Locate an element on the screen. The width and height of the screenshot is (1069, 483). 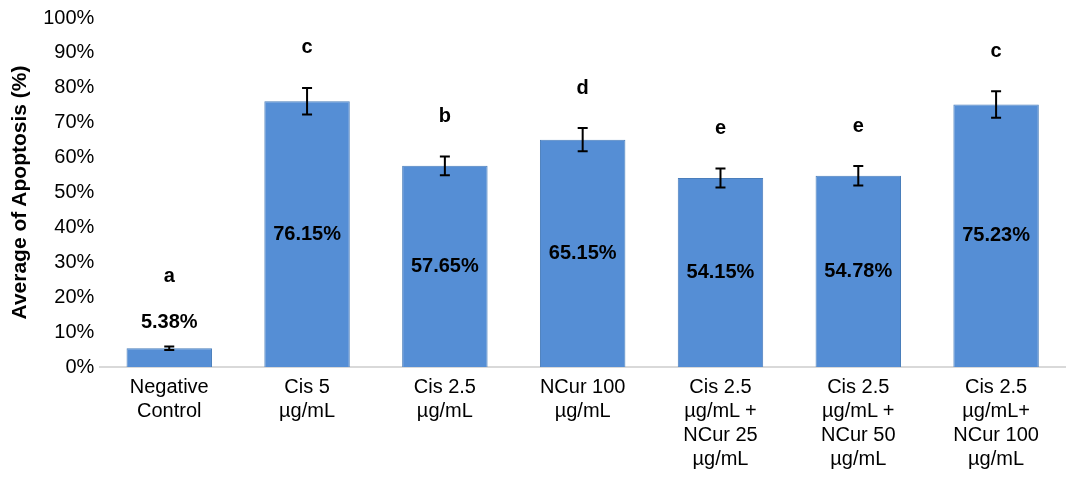
x-tick-label: Cis 2.5 µg/mL is located at coordinates (444, 397).